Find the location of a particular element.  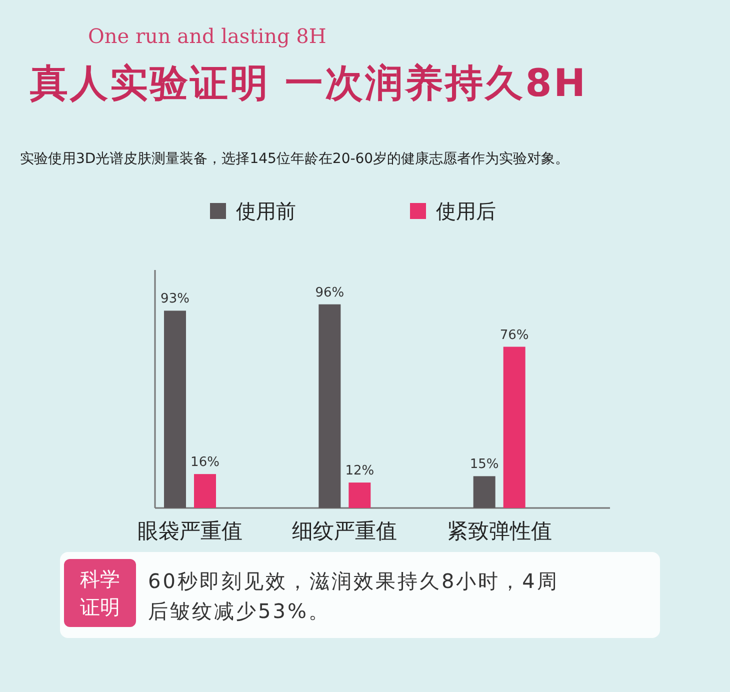

x-tick-label: 眼袋严重值 is located at coordinates (190, 531).